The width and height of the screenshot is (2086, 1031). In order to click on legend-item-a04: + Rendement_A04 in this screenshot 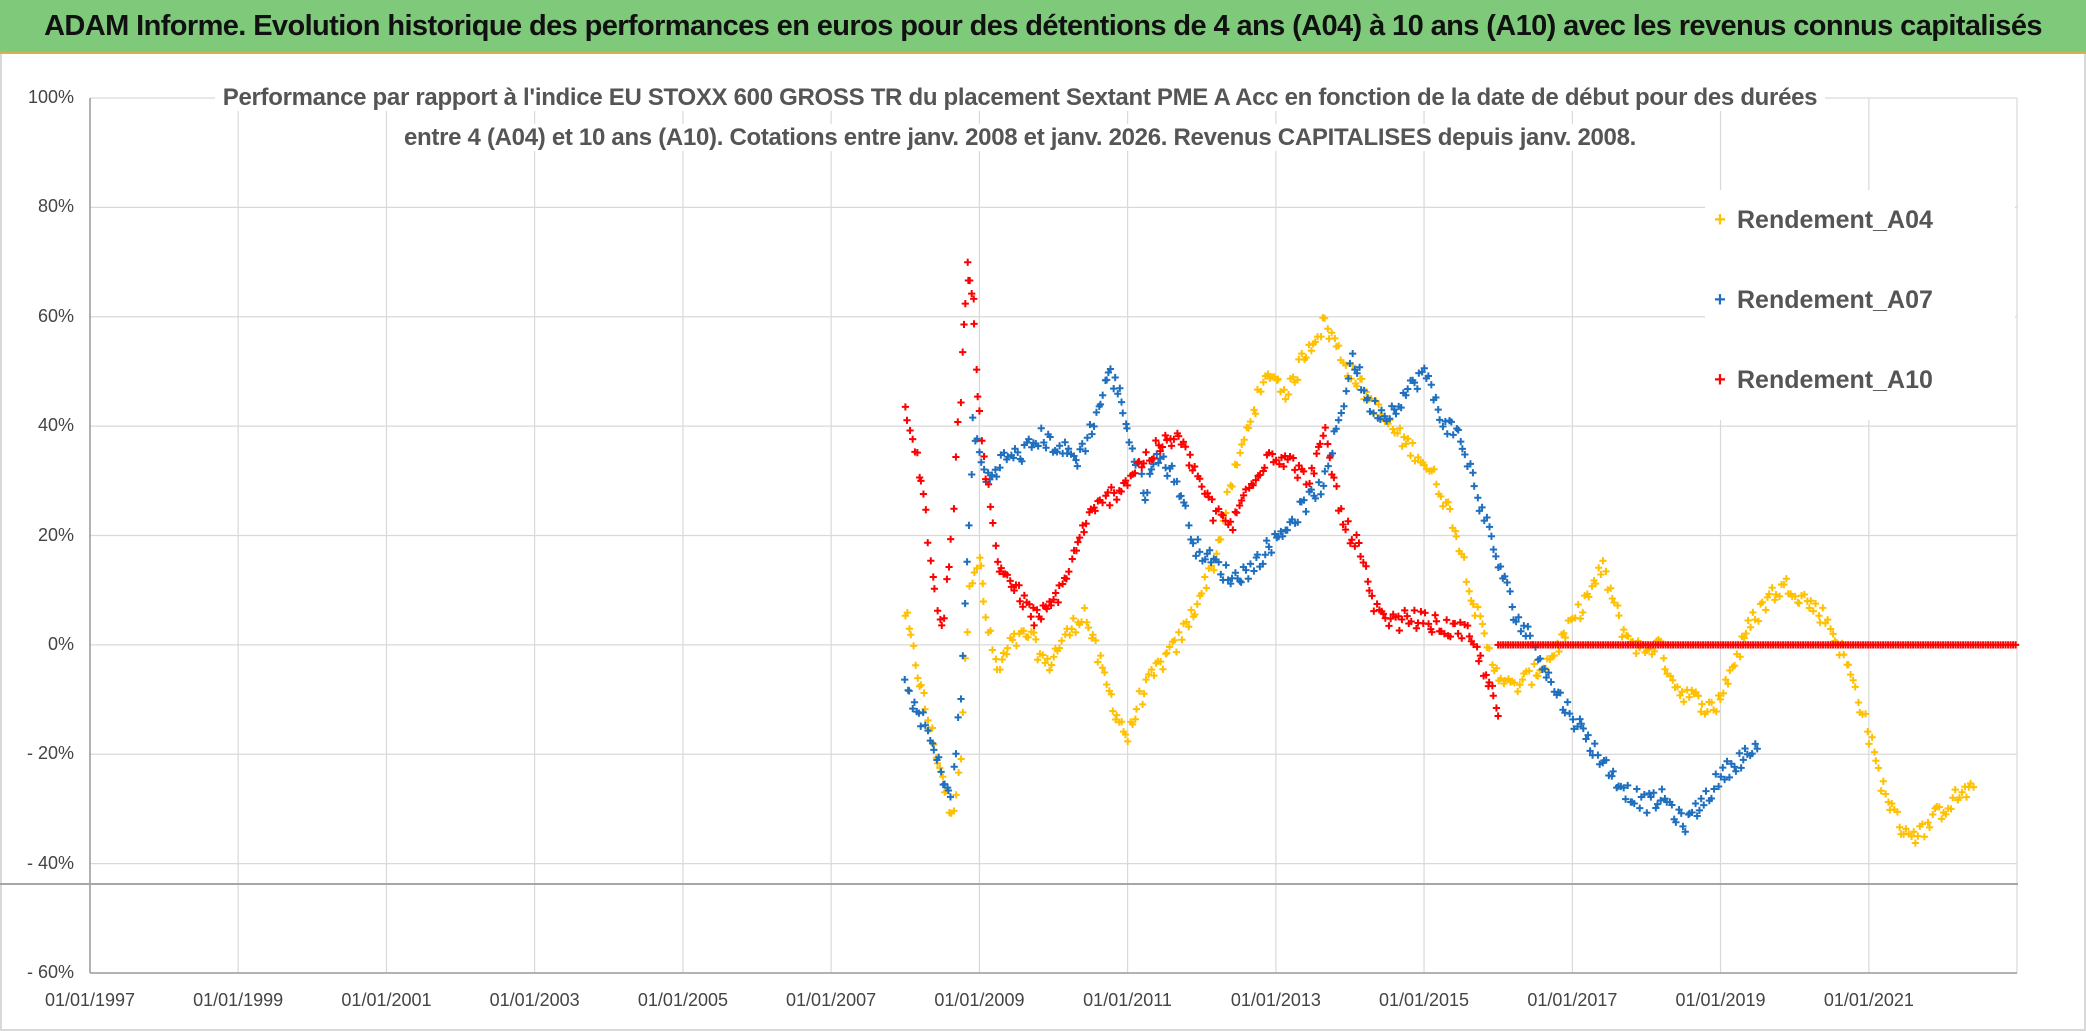, I will do `click(1819, 220)`.